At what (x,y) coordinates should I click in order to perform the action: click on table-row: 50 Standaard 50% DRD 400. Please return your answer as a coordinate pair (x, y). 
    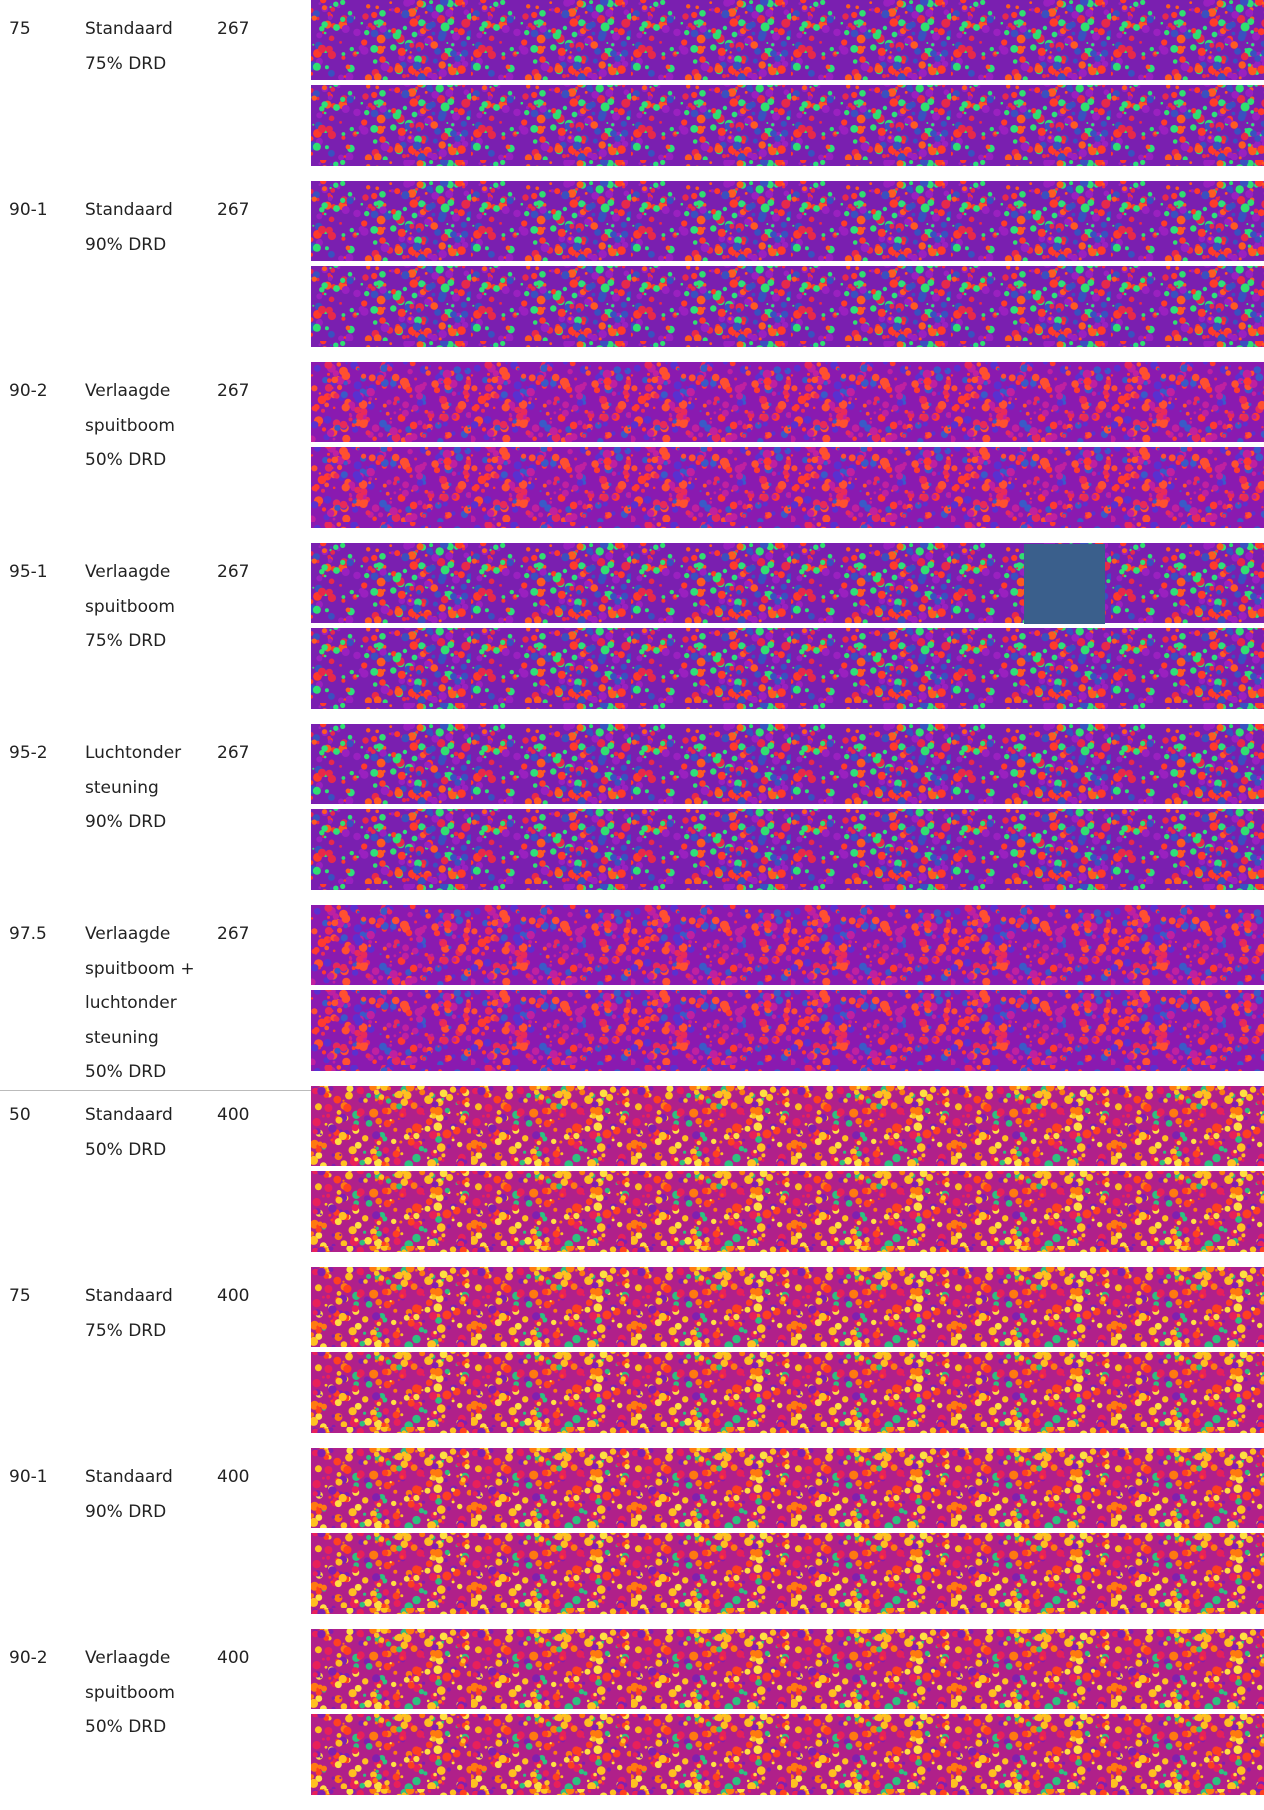
    Looking at the image, I should click on (632, 1176).